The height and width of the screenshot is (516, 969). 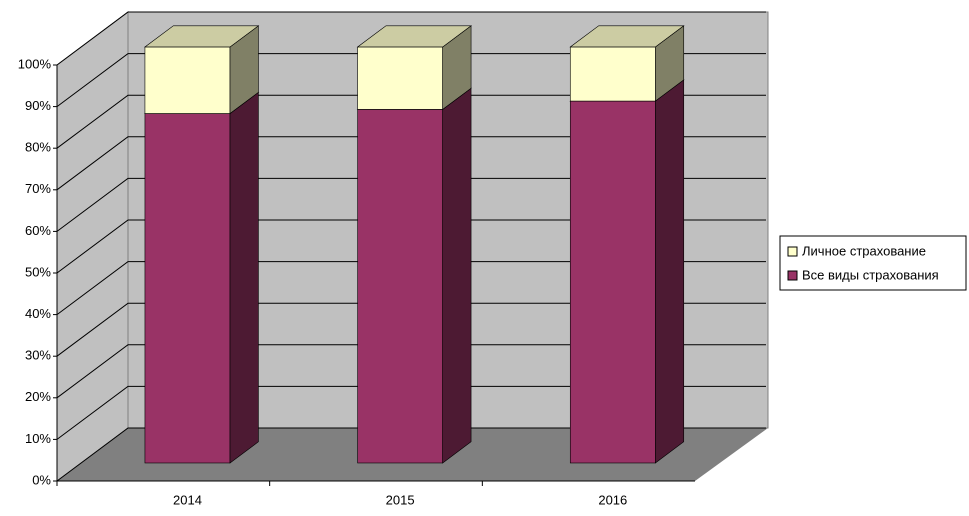 I want to click on legend, so click(x=873, y=263).